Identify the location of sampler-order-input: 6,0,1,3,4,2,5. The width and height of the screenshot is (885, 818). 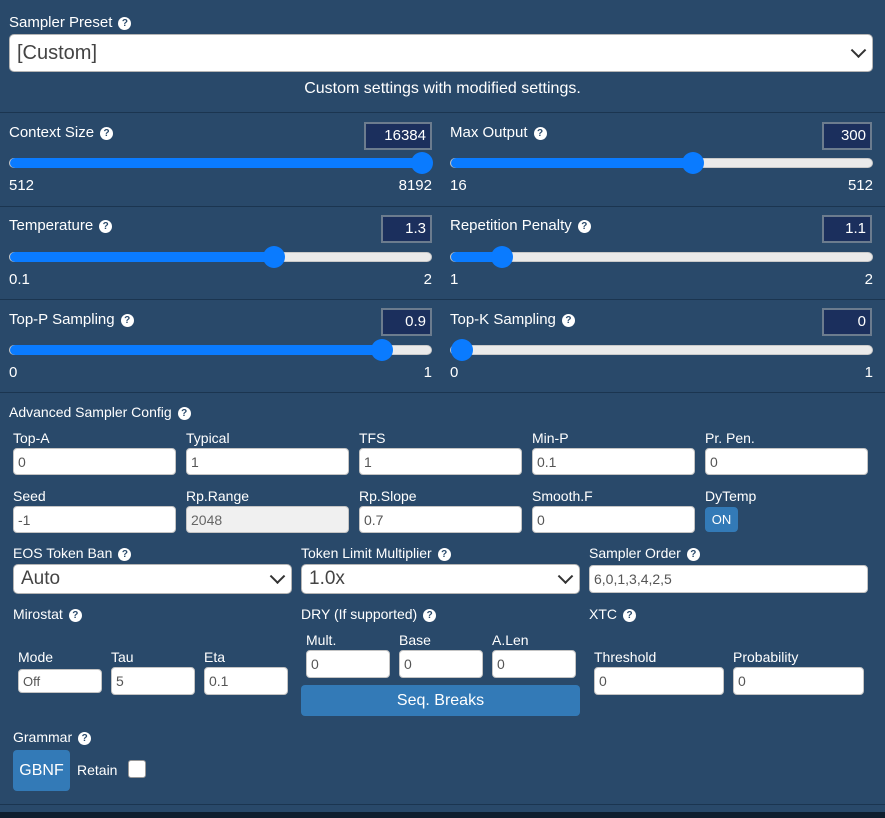
(728, 579).